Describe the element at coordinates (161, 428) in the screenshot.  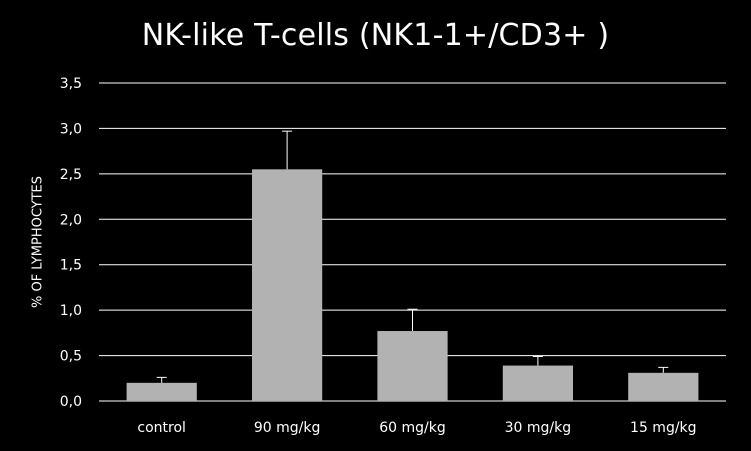
I see `x-tick-label: control` at that location.